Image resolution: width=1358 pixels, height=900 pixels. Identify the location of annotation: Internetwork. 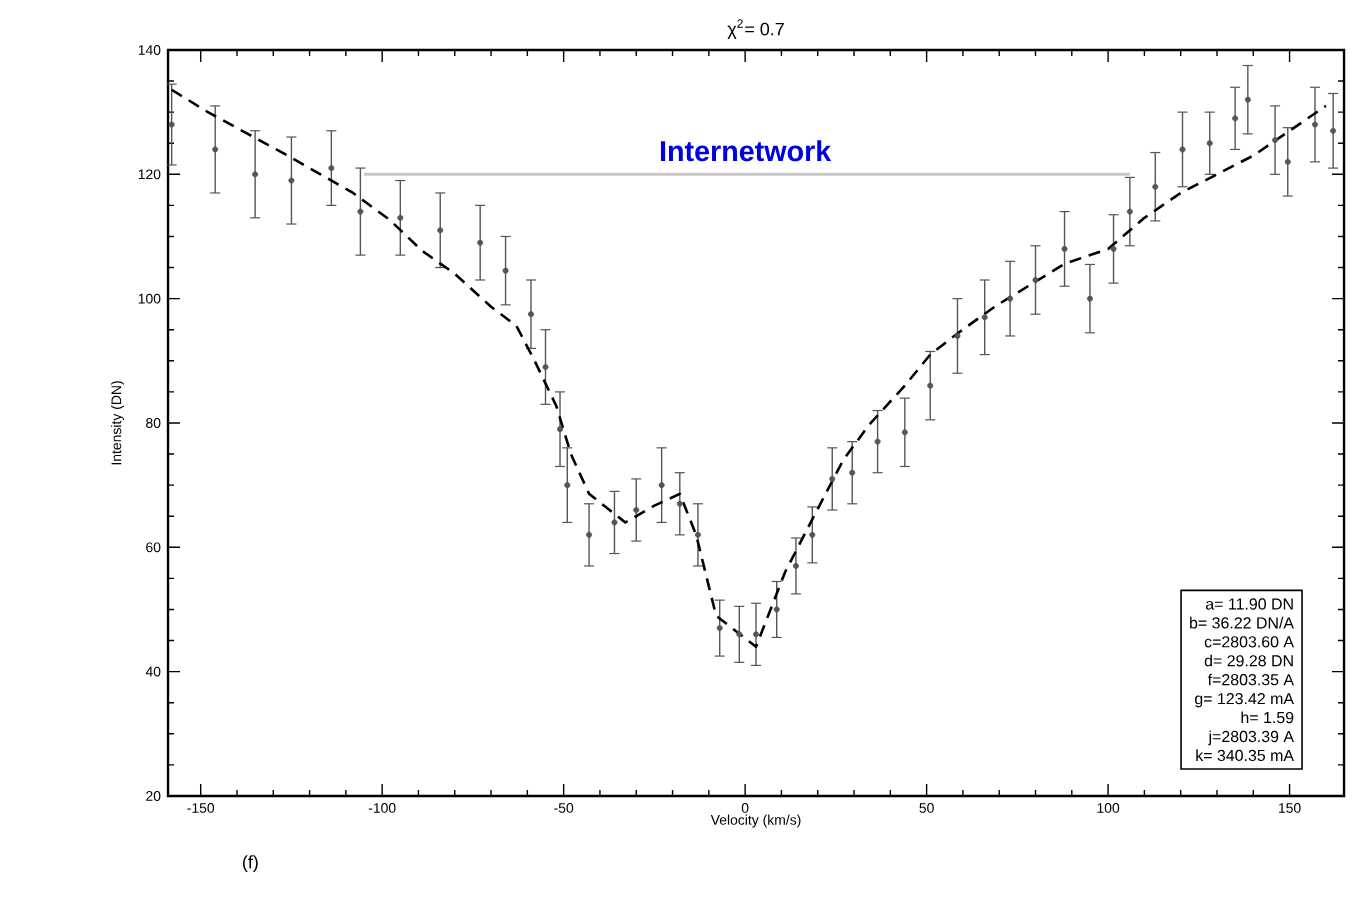
(746, 151).